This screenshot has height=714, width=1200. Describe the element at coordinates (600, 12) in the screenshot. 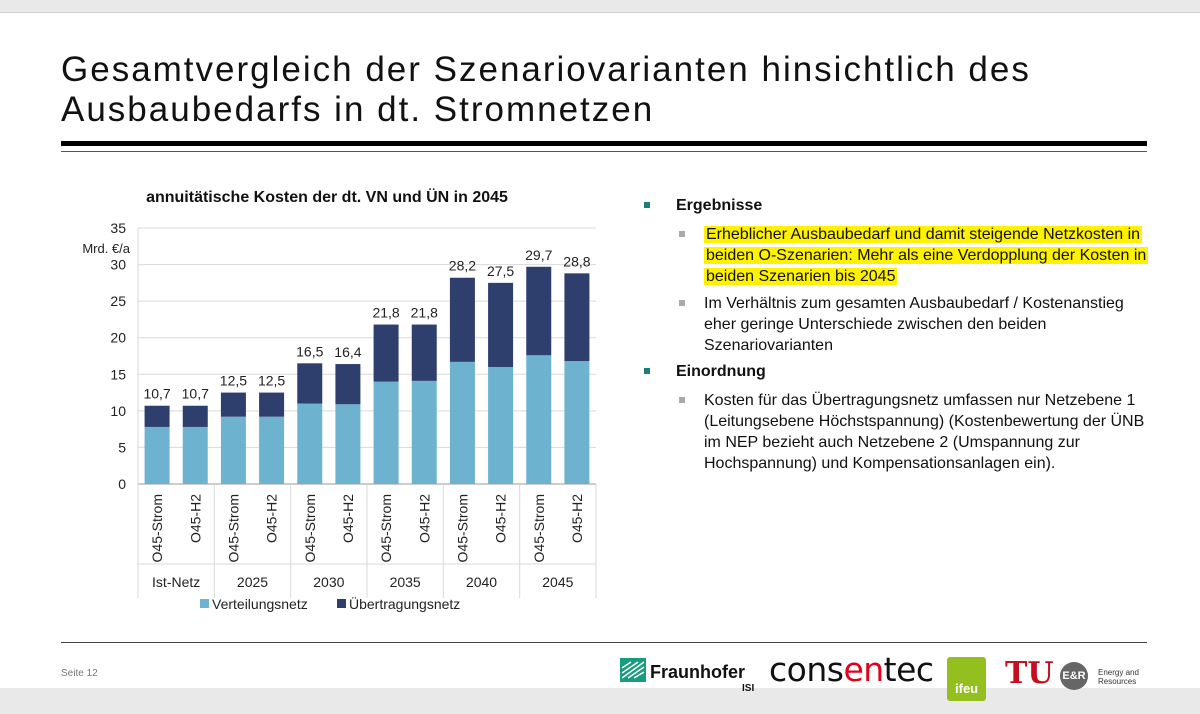

I see `top-divider` at that location.